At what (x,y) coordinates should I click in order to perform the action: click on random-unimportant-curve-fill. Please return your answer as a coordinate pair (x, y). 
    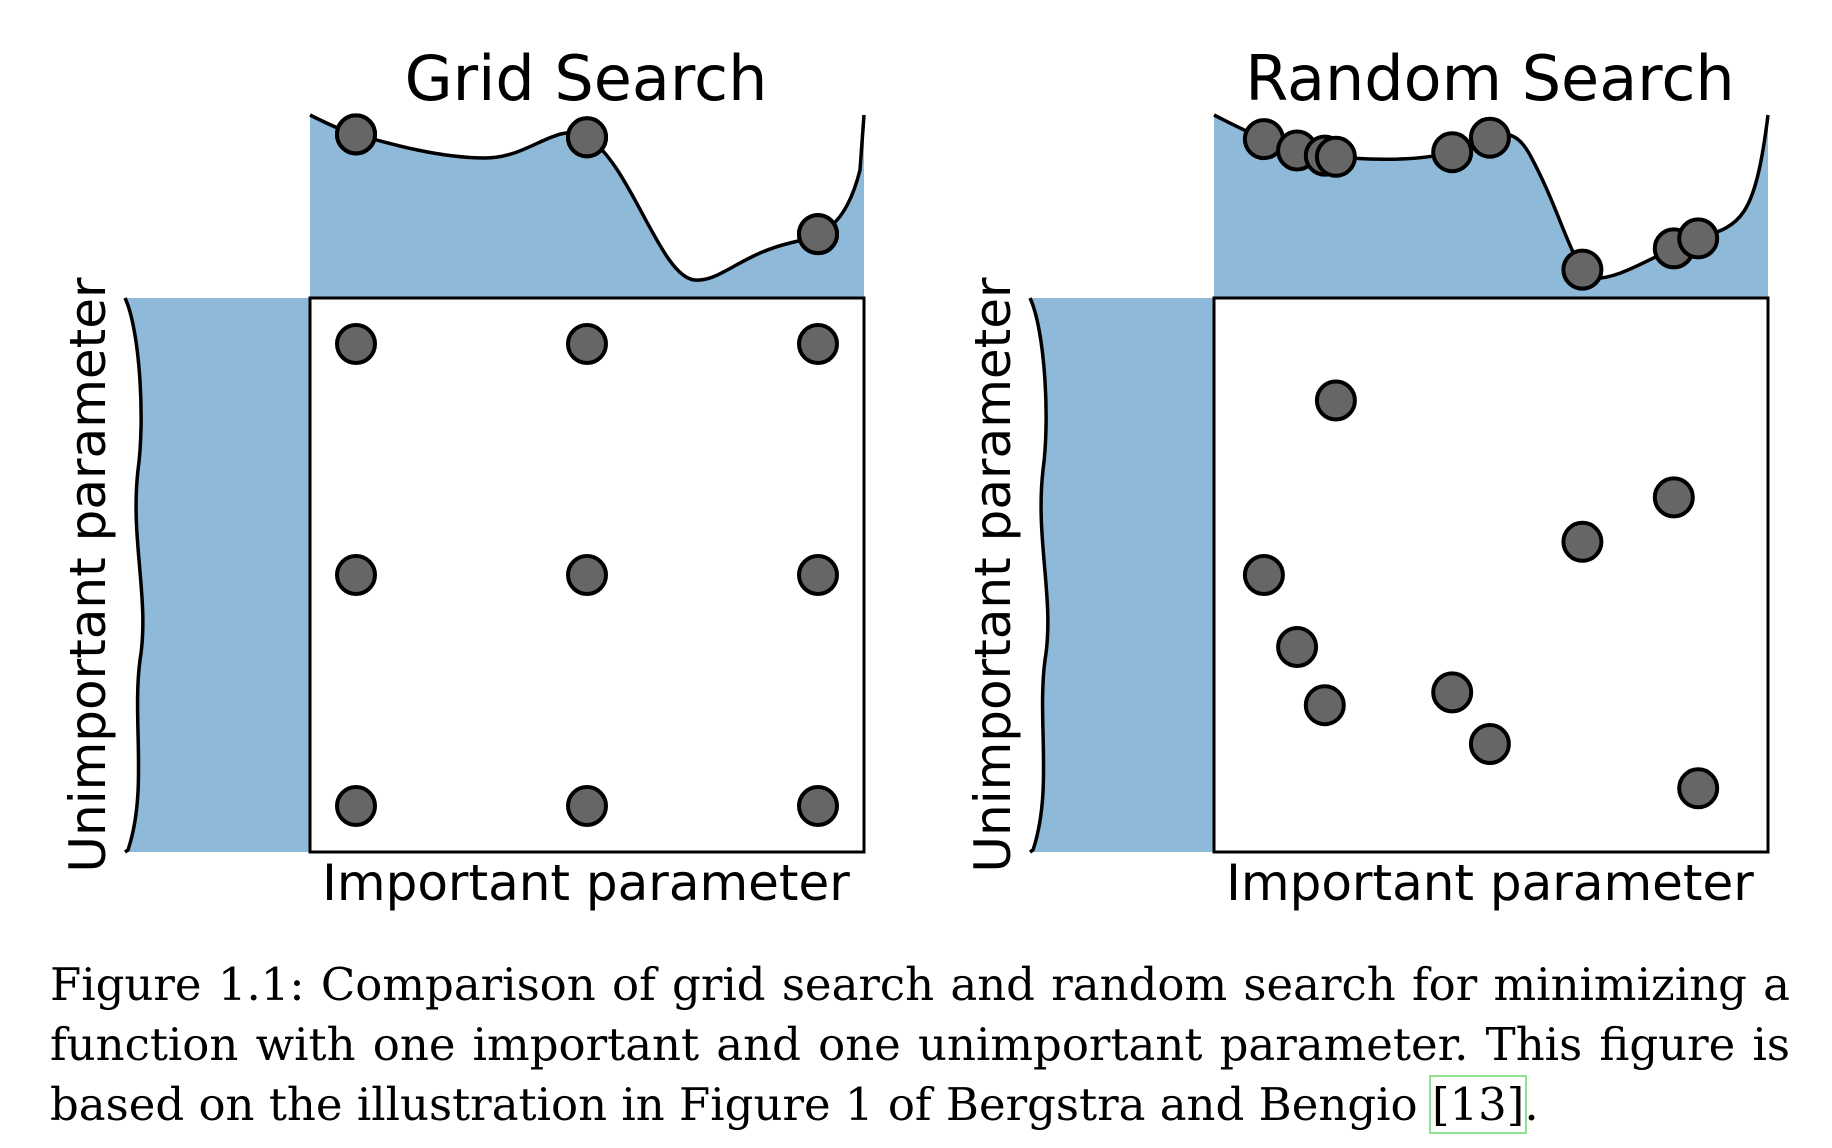
    Looking at the image, I should click on (1122, 575).